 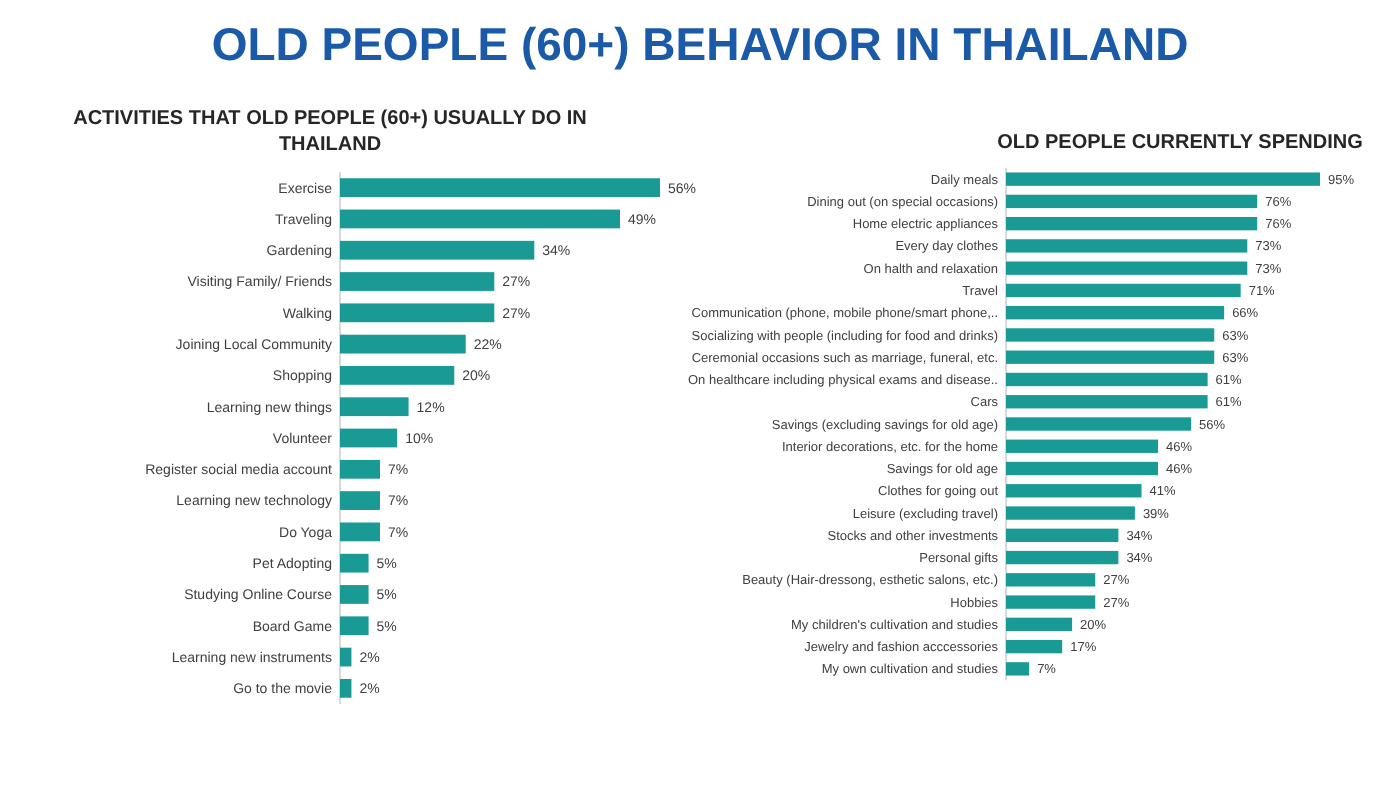 I want to click on chart-title: OLD PEOPLE CURRENTLY SPENDING, so click(x=1180, y=143).